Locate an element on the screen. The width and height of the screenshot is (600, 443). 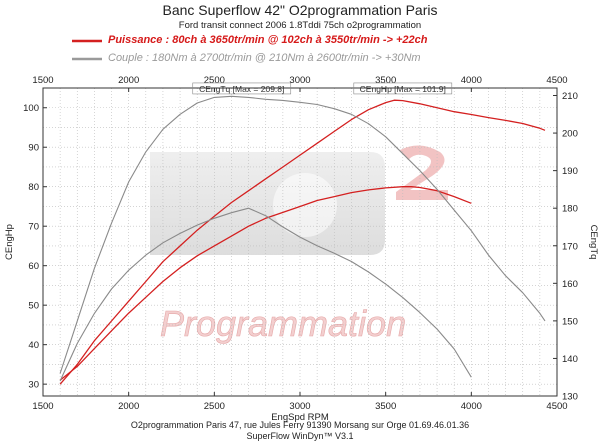
annotation-label: CEngHp [Max = 101.9] is located at coordinates (403, 89).